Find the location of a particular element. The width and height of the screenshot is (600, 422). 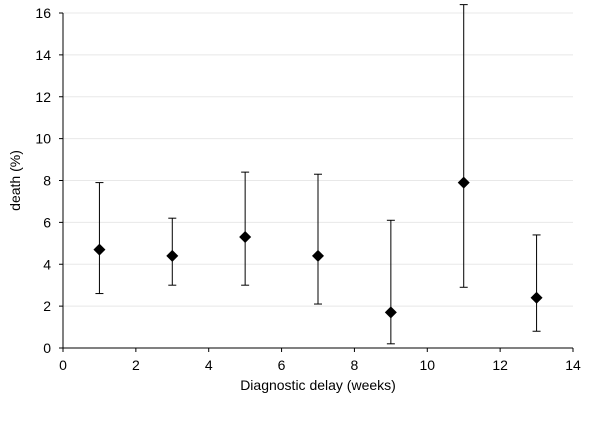

x-tick-label: 0 is located at coordinates (63, 365).